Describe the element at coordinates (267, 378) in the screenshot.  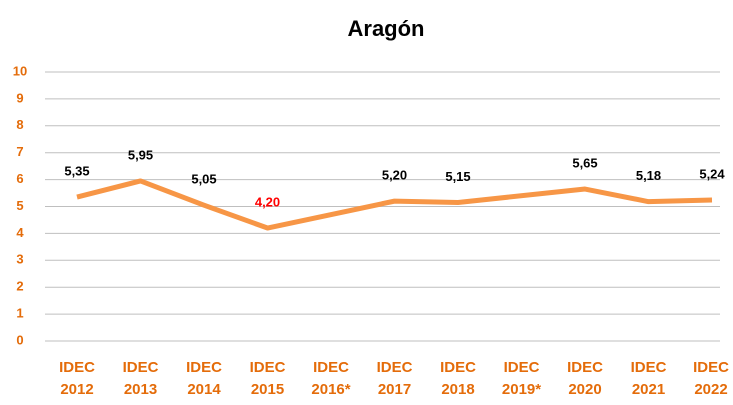
I see `x-tick-label: IDEC 2015` at that location.